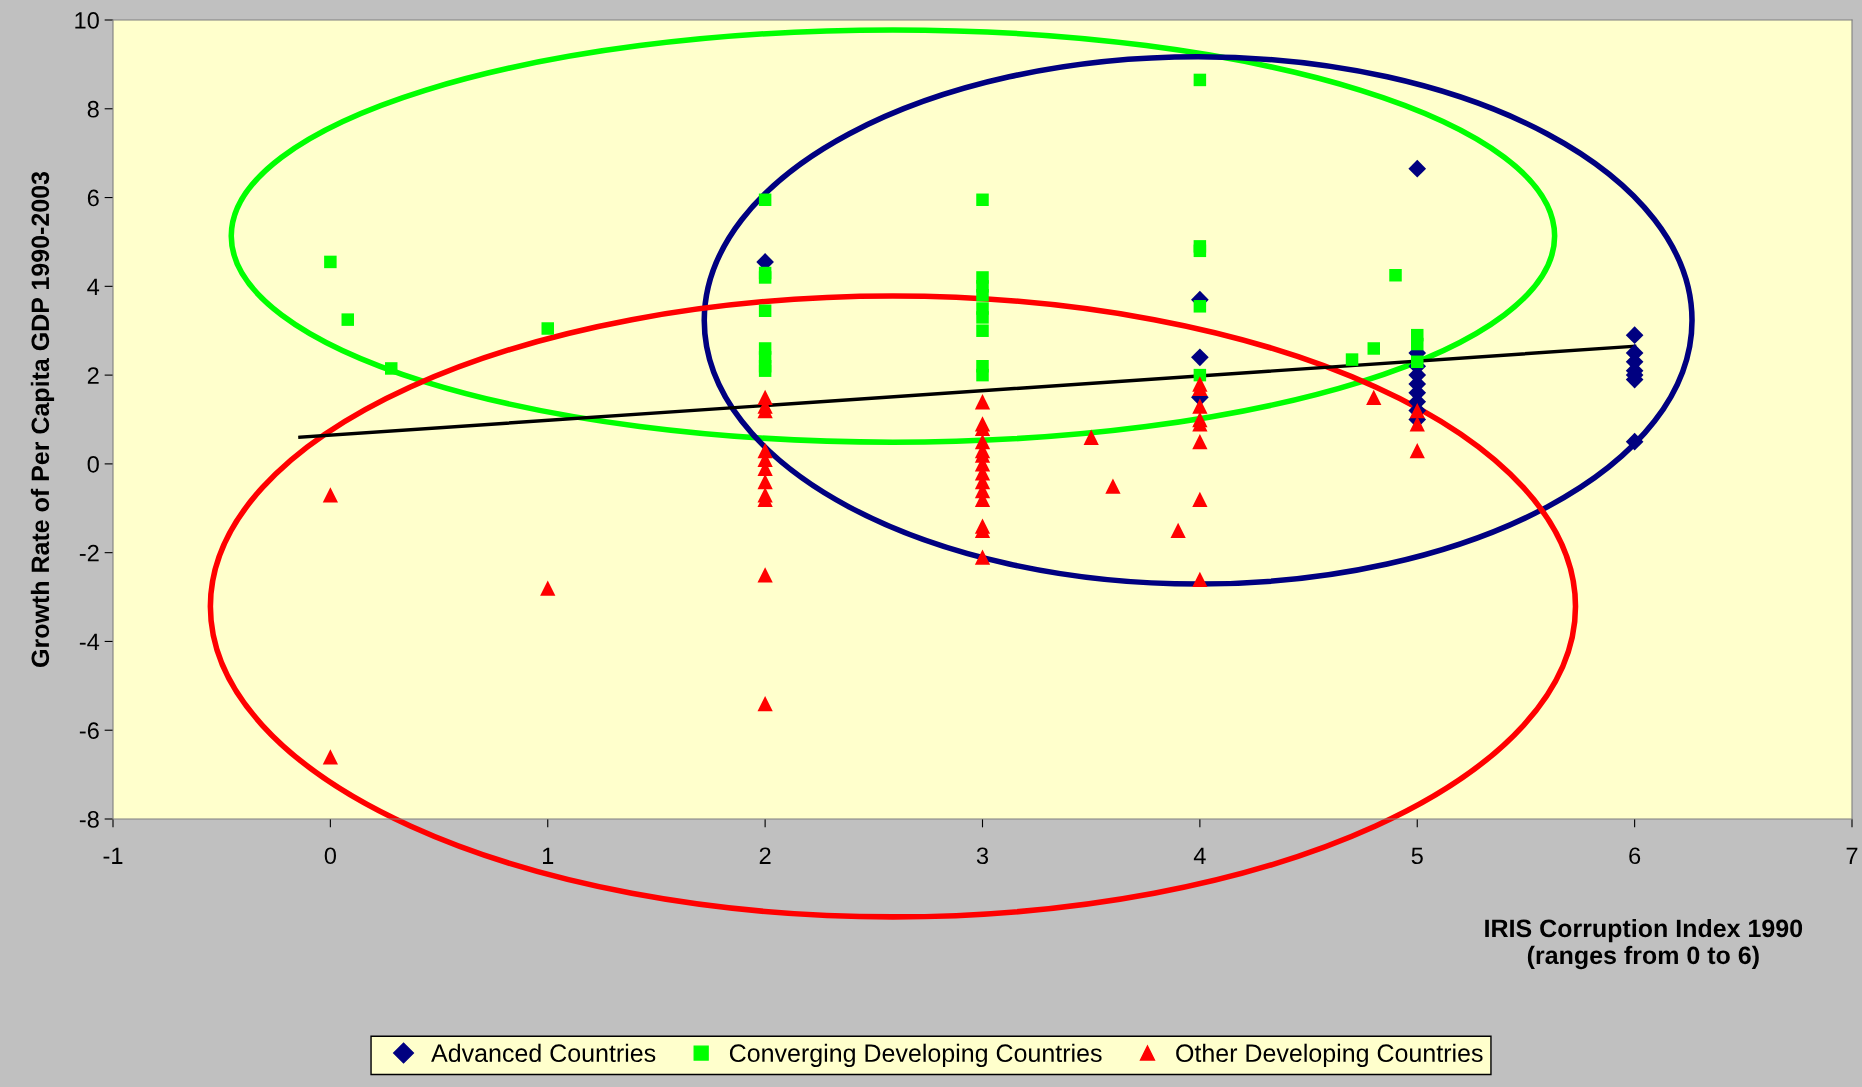 The height and width of the screenshot is (1087, 1862). Describe the element at coordinates (87, 20) in the screenshot. I see `y-tick-label: 10` at that location.